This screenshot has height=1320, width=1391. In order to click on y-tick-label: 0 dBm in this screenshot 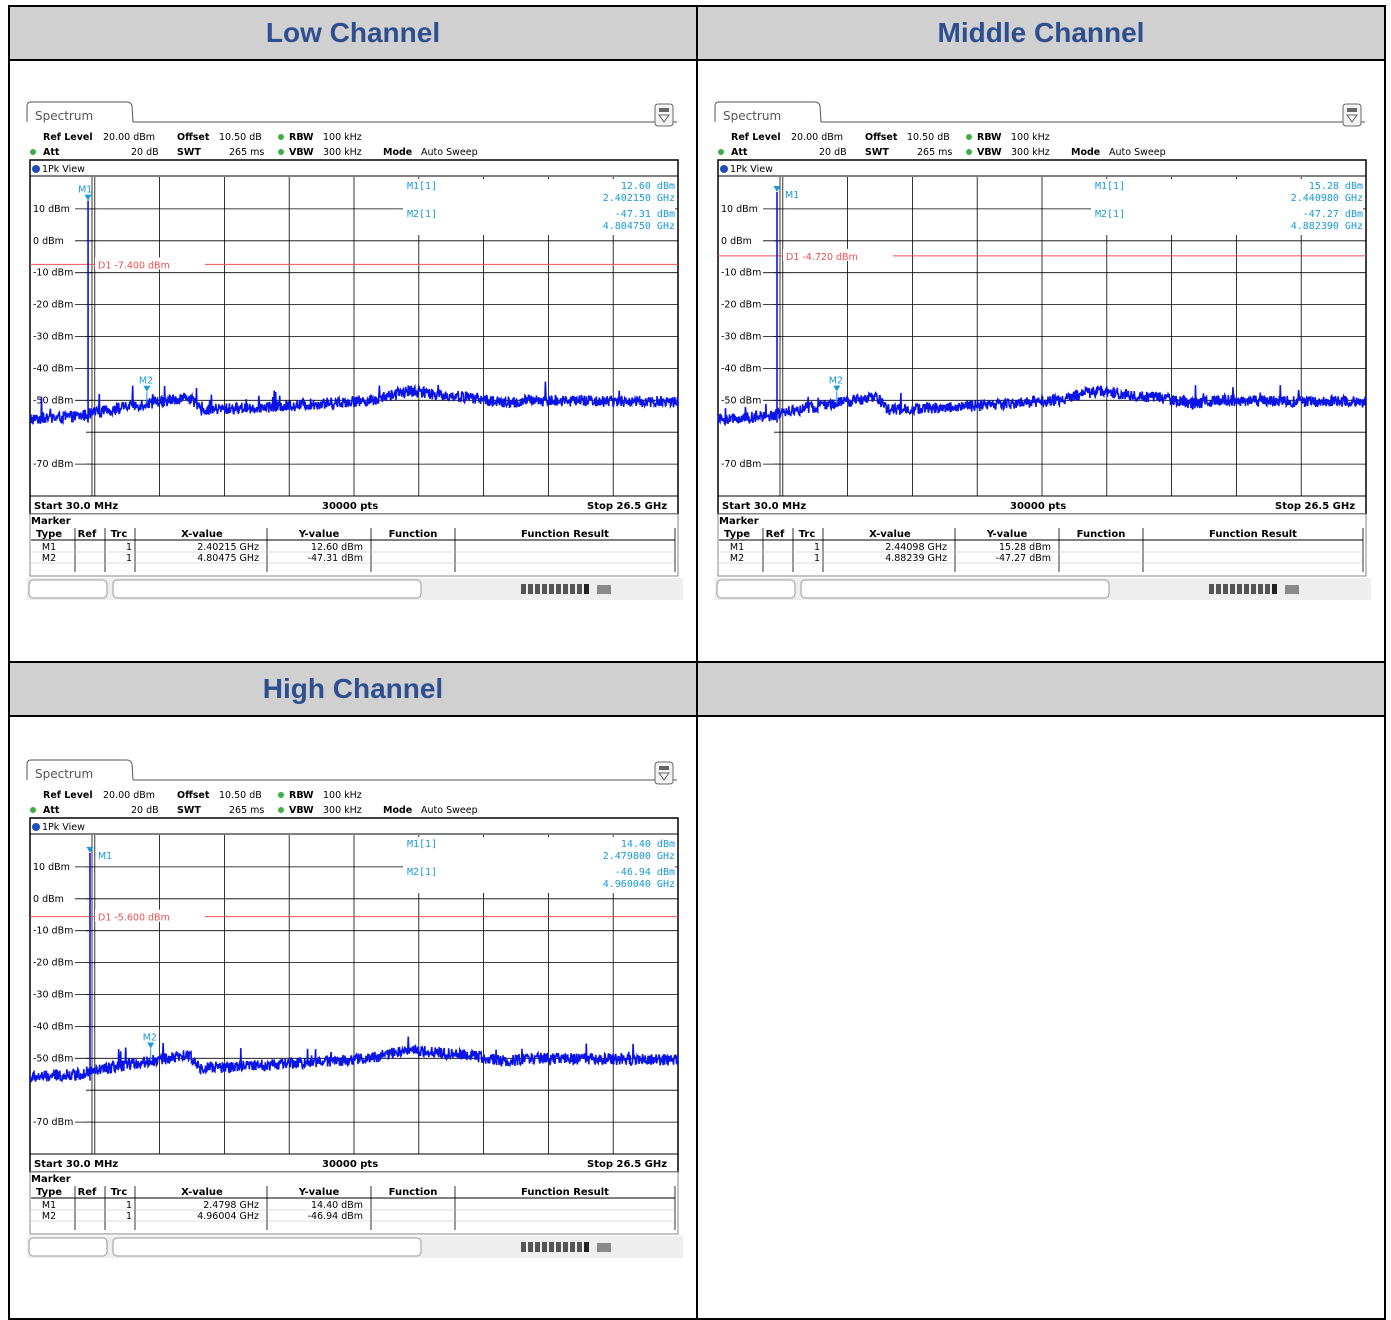, I will do `click(48, 241)`.